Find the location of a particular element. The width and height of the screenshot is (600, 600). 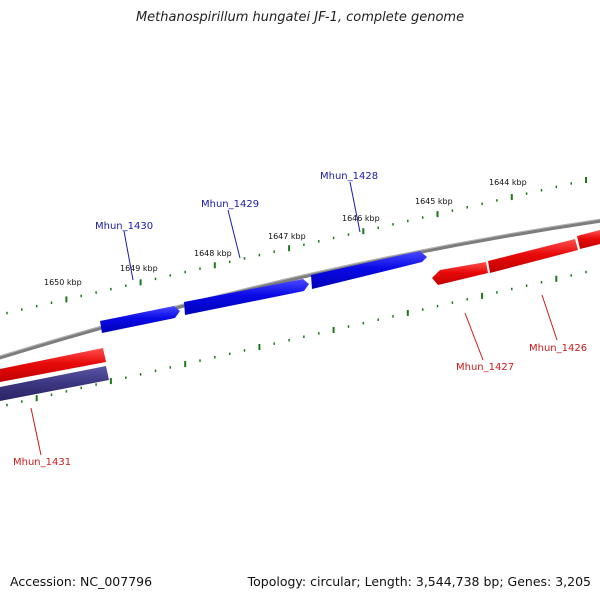

gene-label-mhun-1426: Mhun_1426 is located at coordinates (558, 348).